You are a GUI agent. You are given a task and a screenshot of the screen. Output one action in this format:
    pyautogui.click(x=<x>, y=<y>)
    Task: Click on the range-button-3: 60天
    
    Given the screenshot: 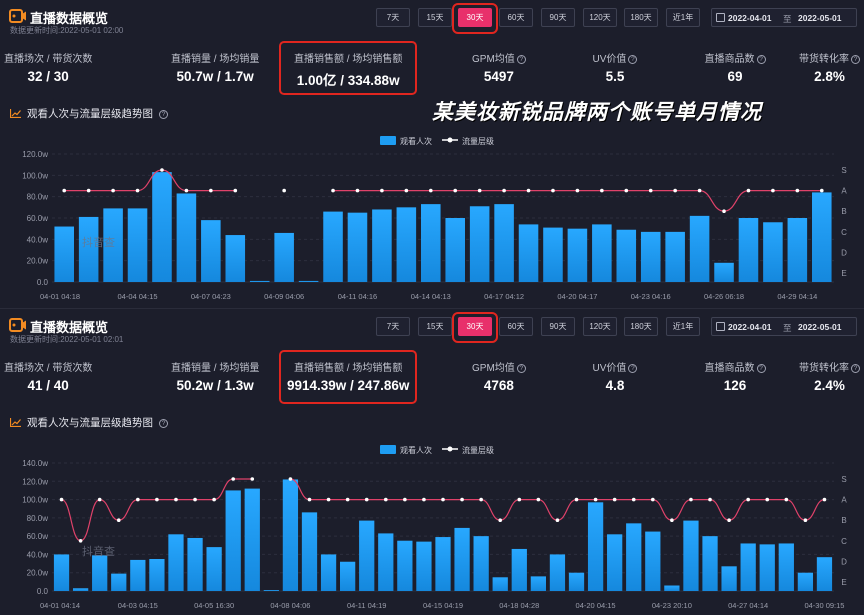 What is the action you would take?
    pyautogui.click(x=516, y=326)
    